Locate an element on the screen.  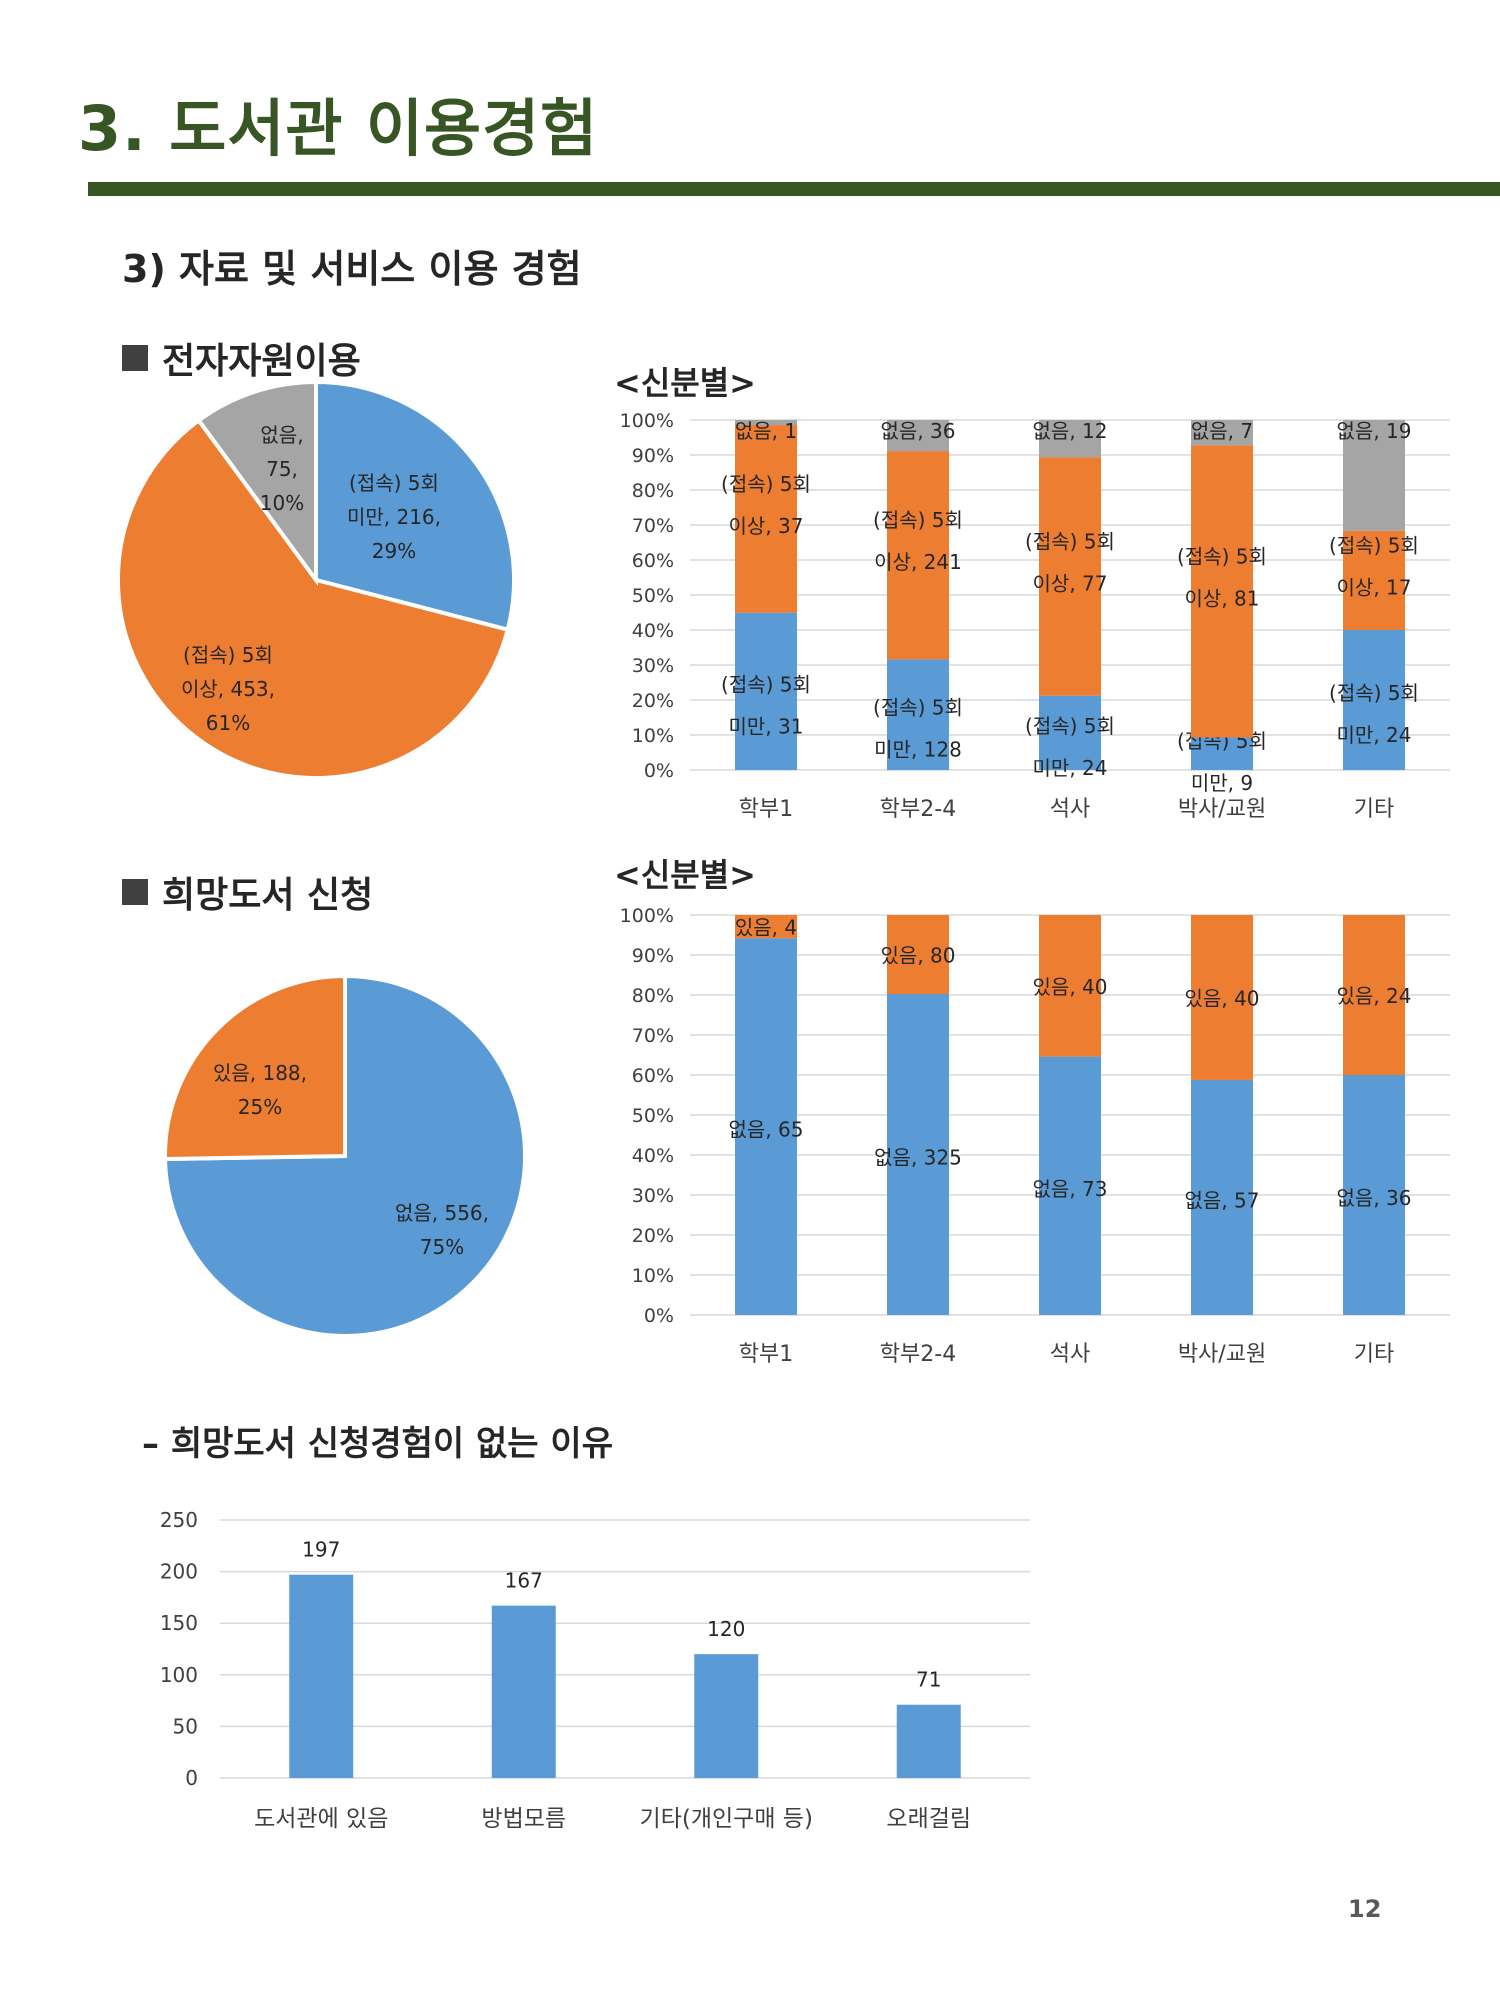
subheading-book-request: 희망도서 신청 is located at coordinates (247, 892).